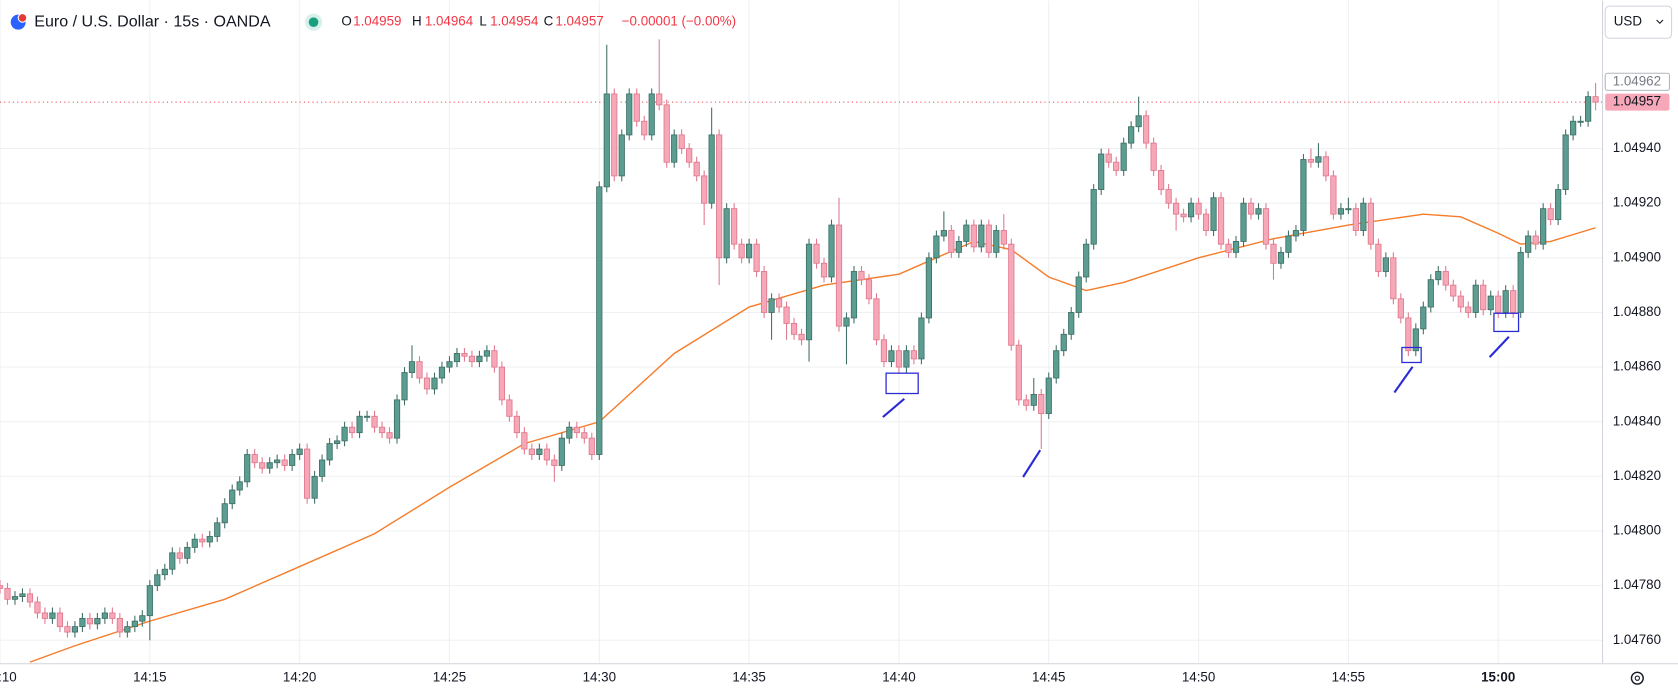 The height and width of the screenshot is (695, 1678). Describe the element at coordinates (1637, 80) in the screenshot. I see `price-label: 1.04962` at that location.